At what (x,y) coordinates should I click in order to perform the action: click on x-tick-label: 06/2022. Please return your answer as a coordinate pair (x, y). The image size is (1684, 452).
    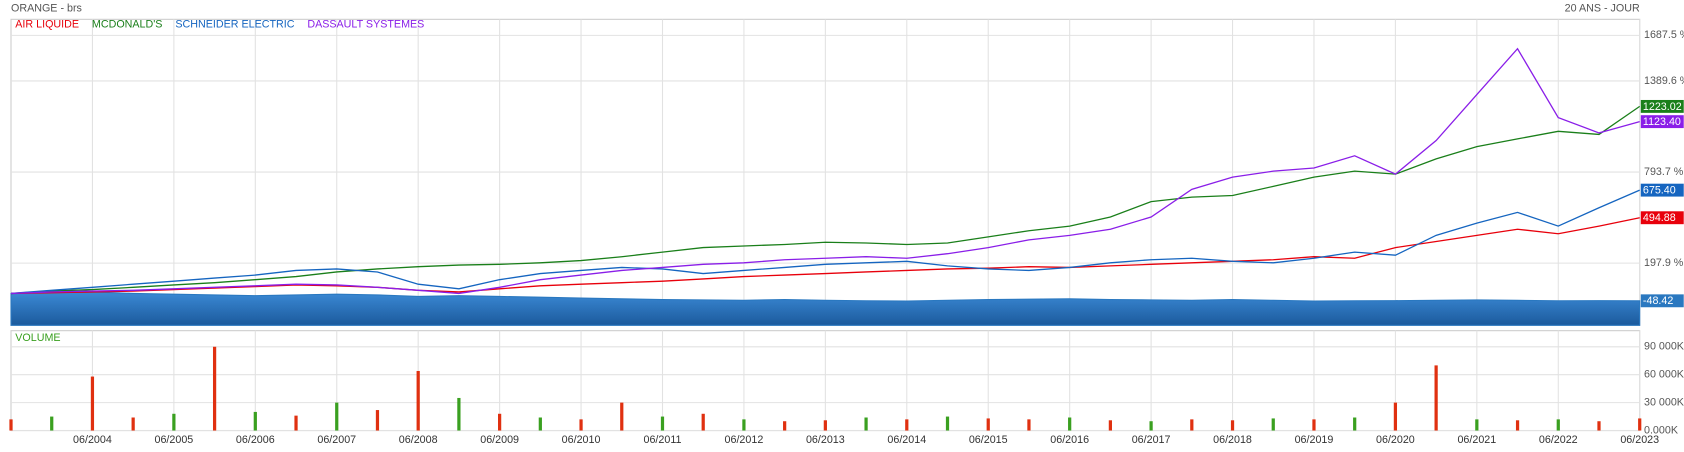
    Looking at the image, I should click on (1558, 440).